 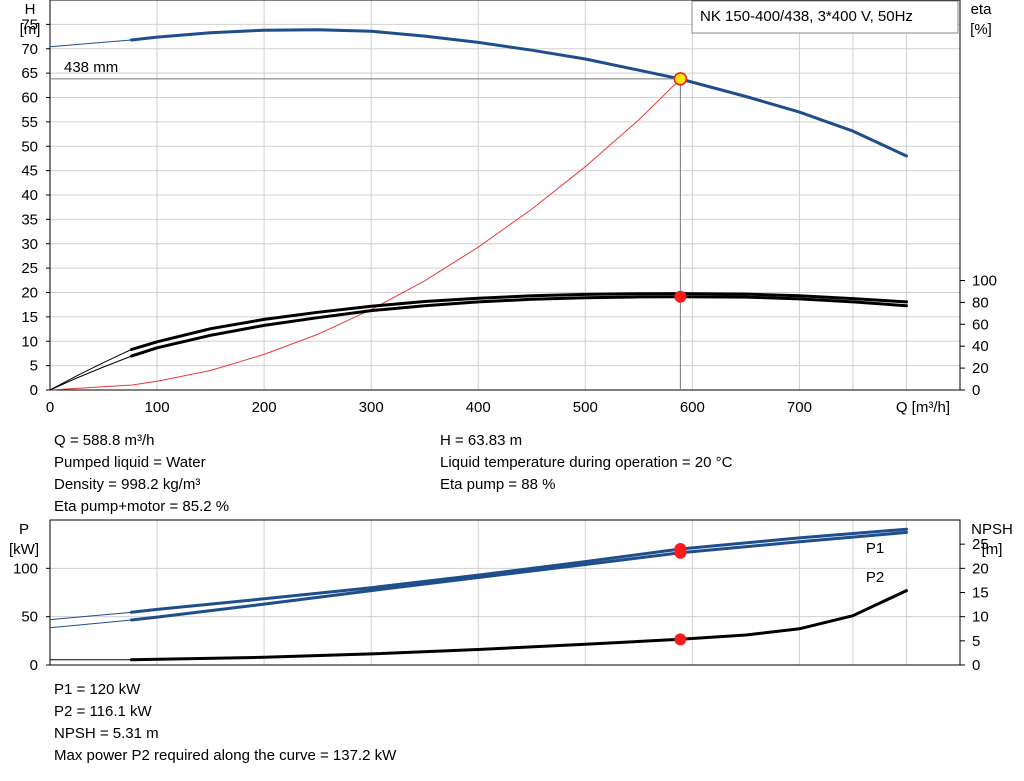 I want to click on y-axis-unit: [m], so click(x=30, y=29).